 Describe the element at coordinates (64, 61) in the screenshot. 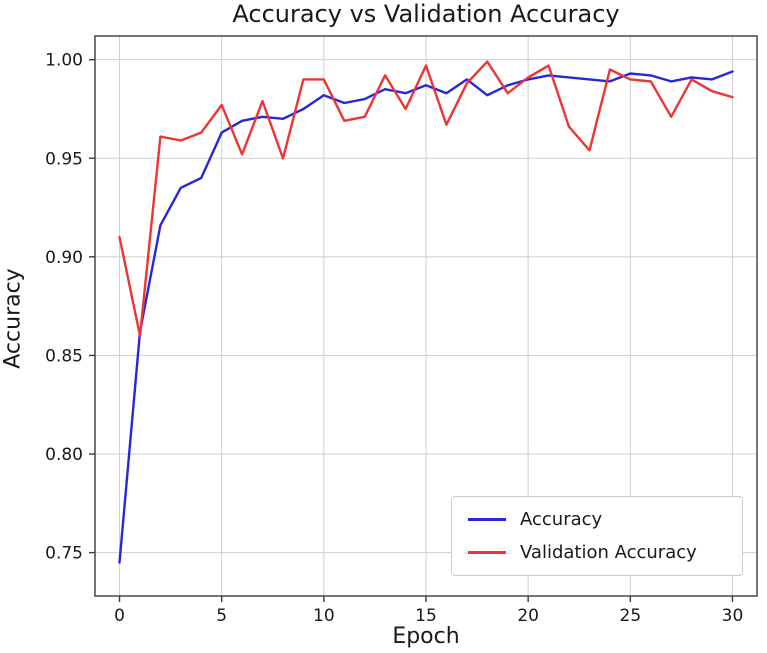

I see `y-tick-label: 1.00` at that location.